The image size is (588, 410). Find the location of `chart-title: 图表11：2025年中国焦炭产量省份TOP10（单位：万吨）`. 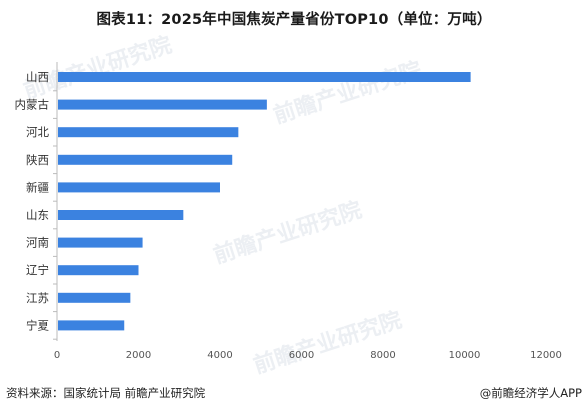

chart-title: 图表11：2025年中国焦炭产量省份TOP10（单位：万吨） is located at coordinates (294, 20).